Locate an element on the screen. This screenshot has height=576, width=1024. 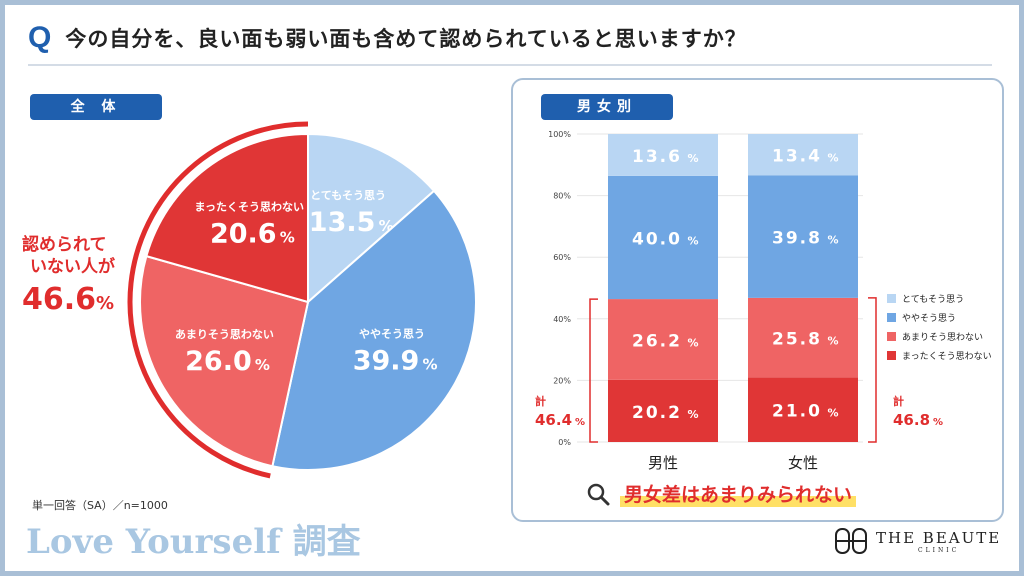
overall-label: 全 体 is located at coordinates (96, 107).